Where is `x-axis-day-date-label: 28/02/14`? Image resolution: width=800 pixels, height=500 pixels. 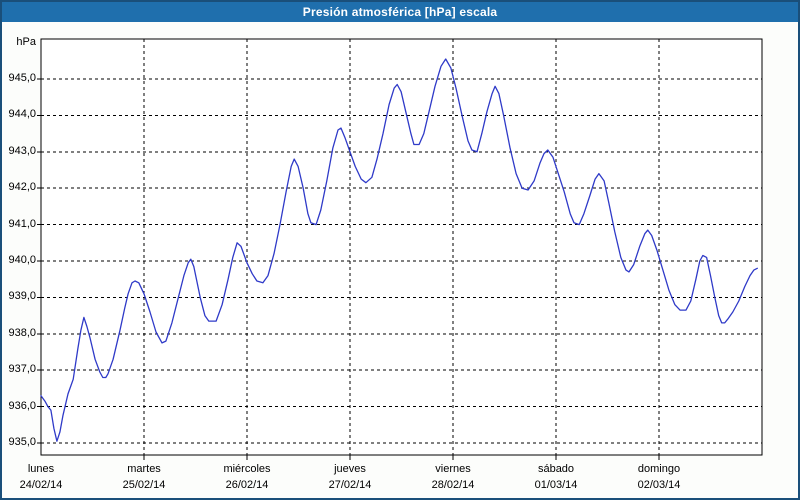 x-axis-day-date-label: 28/02/14 is located at coordinates (453, 485).